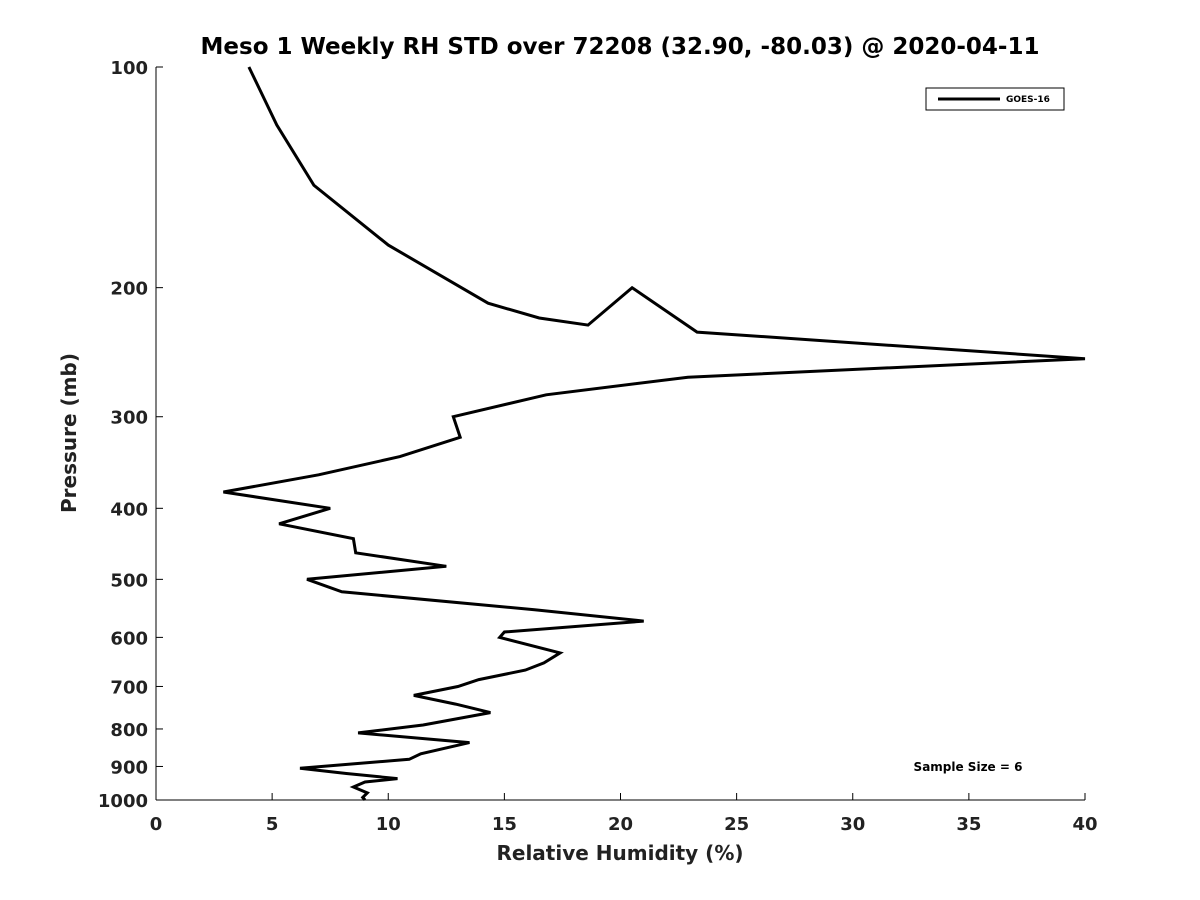 The height and width of the screenshot is (900, 1200). What do you see at coordinates (504, 824) in the screenshot?
I see `x-tick-label: 15` at bounding box center [504, 824].